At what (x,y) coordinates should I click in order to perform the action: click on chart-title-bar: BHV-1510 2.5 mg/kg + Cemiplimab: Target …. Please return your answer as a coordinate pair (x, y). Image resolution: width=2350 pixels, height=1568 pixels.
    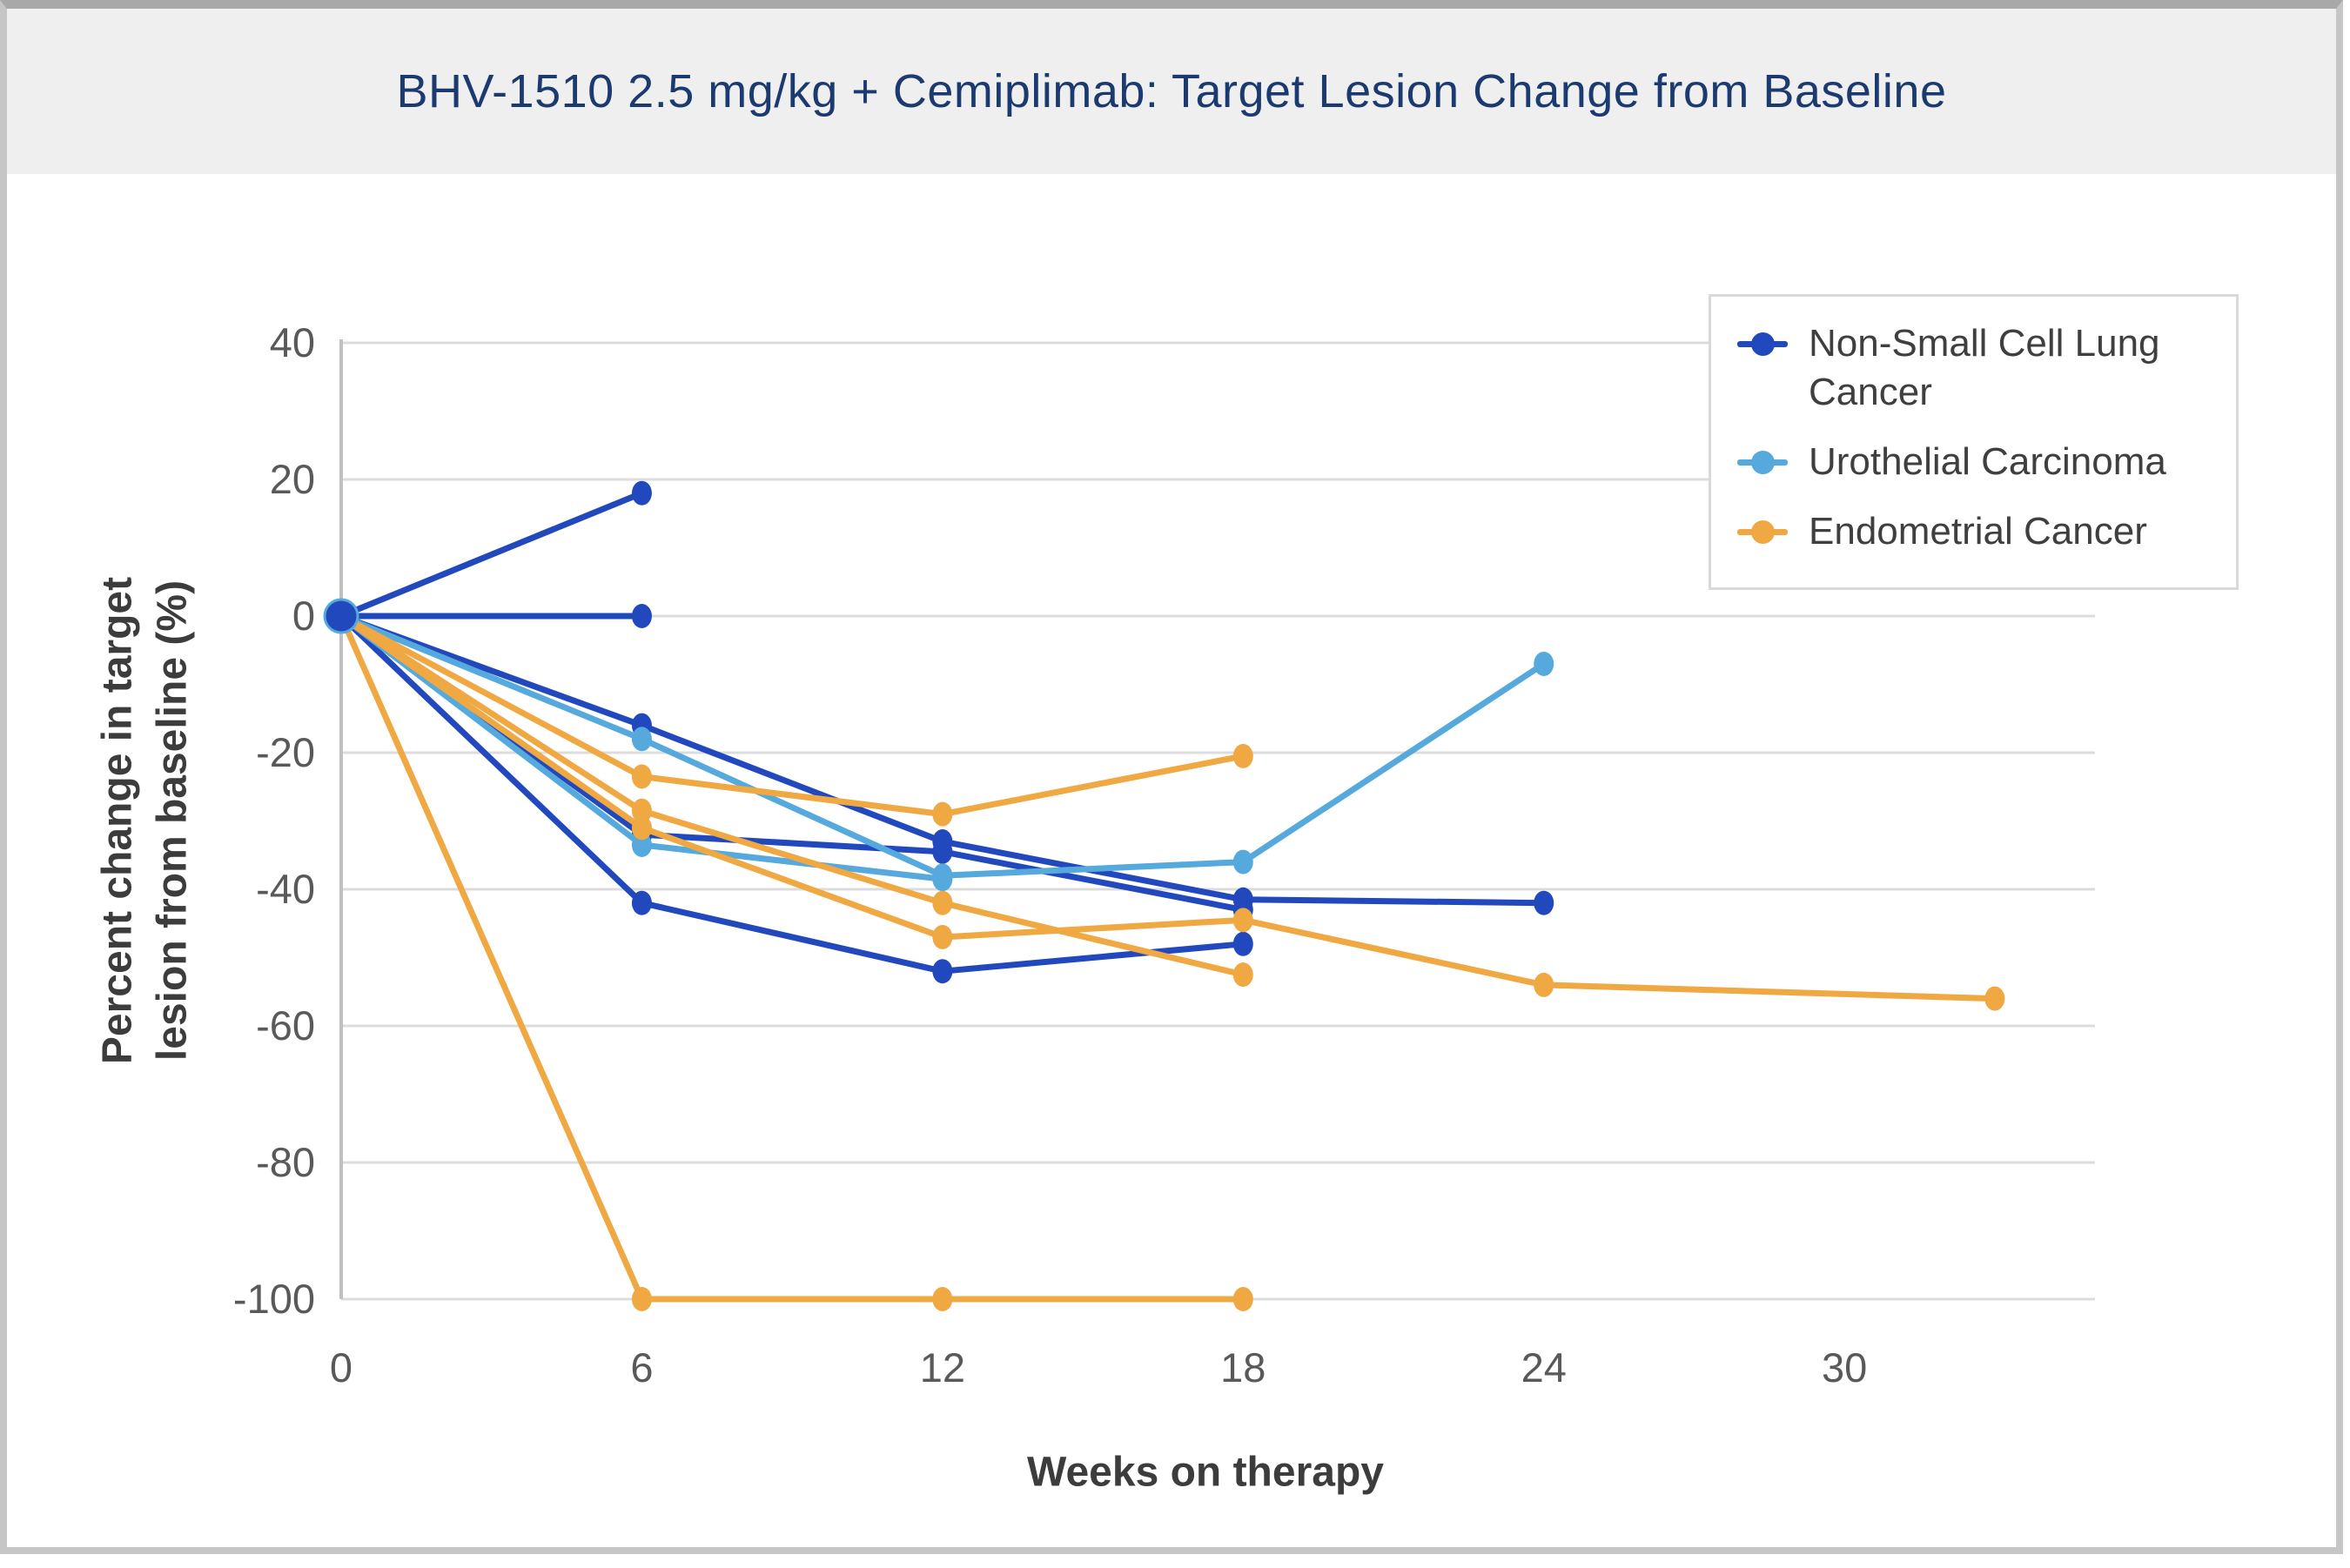
    Looking at the image, I should click on (1171, 91).